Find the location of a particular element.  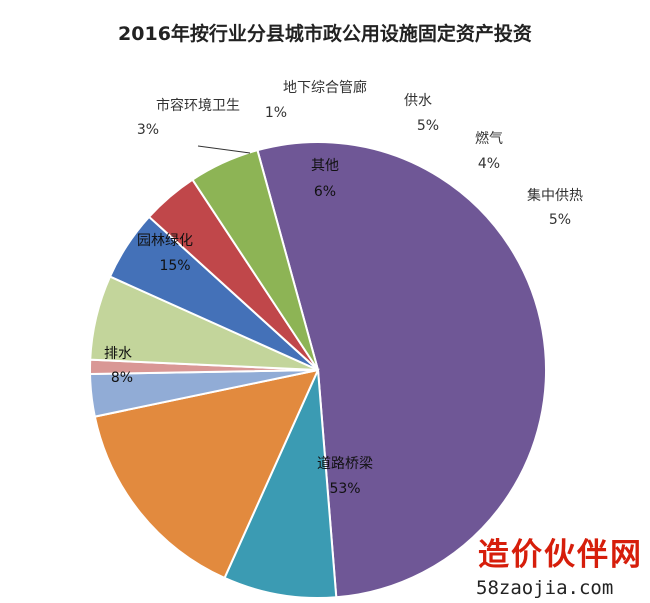

slice-name-label-5: 地下综合管廊 is located at coordinates (325, 87).